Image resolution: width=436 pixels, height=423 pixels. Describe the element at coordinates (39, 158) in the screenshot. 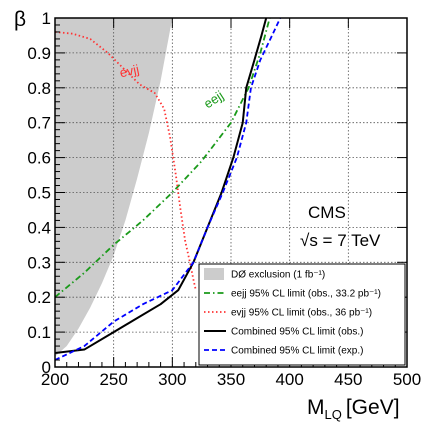

I see `y-tick-label: 0.6` at that location.